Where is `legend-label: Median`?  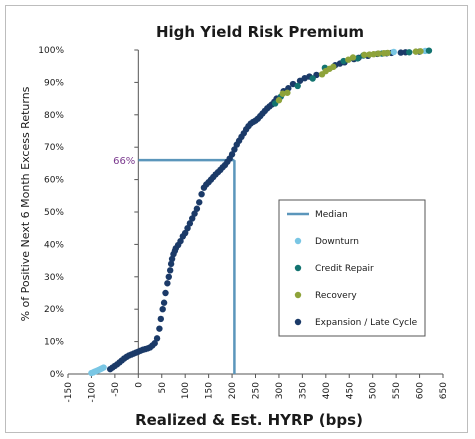
legend-label: Median is located at coordinates (331, 215).